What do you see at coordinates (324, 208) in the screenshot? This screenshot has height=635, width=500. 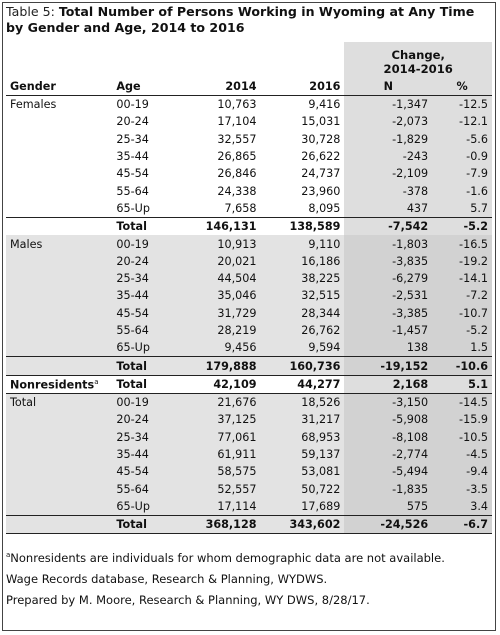 I see `cell-2016: 8,095` at bounding box center [324, 208].